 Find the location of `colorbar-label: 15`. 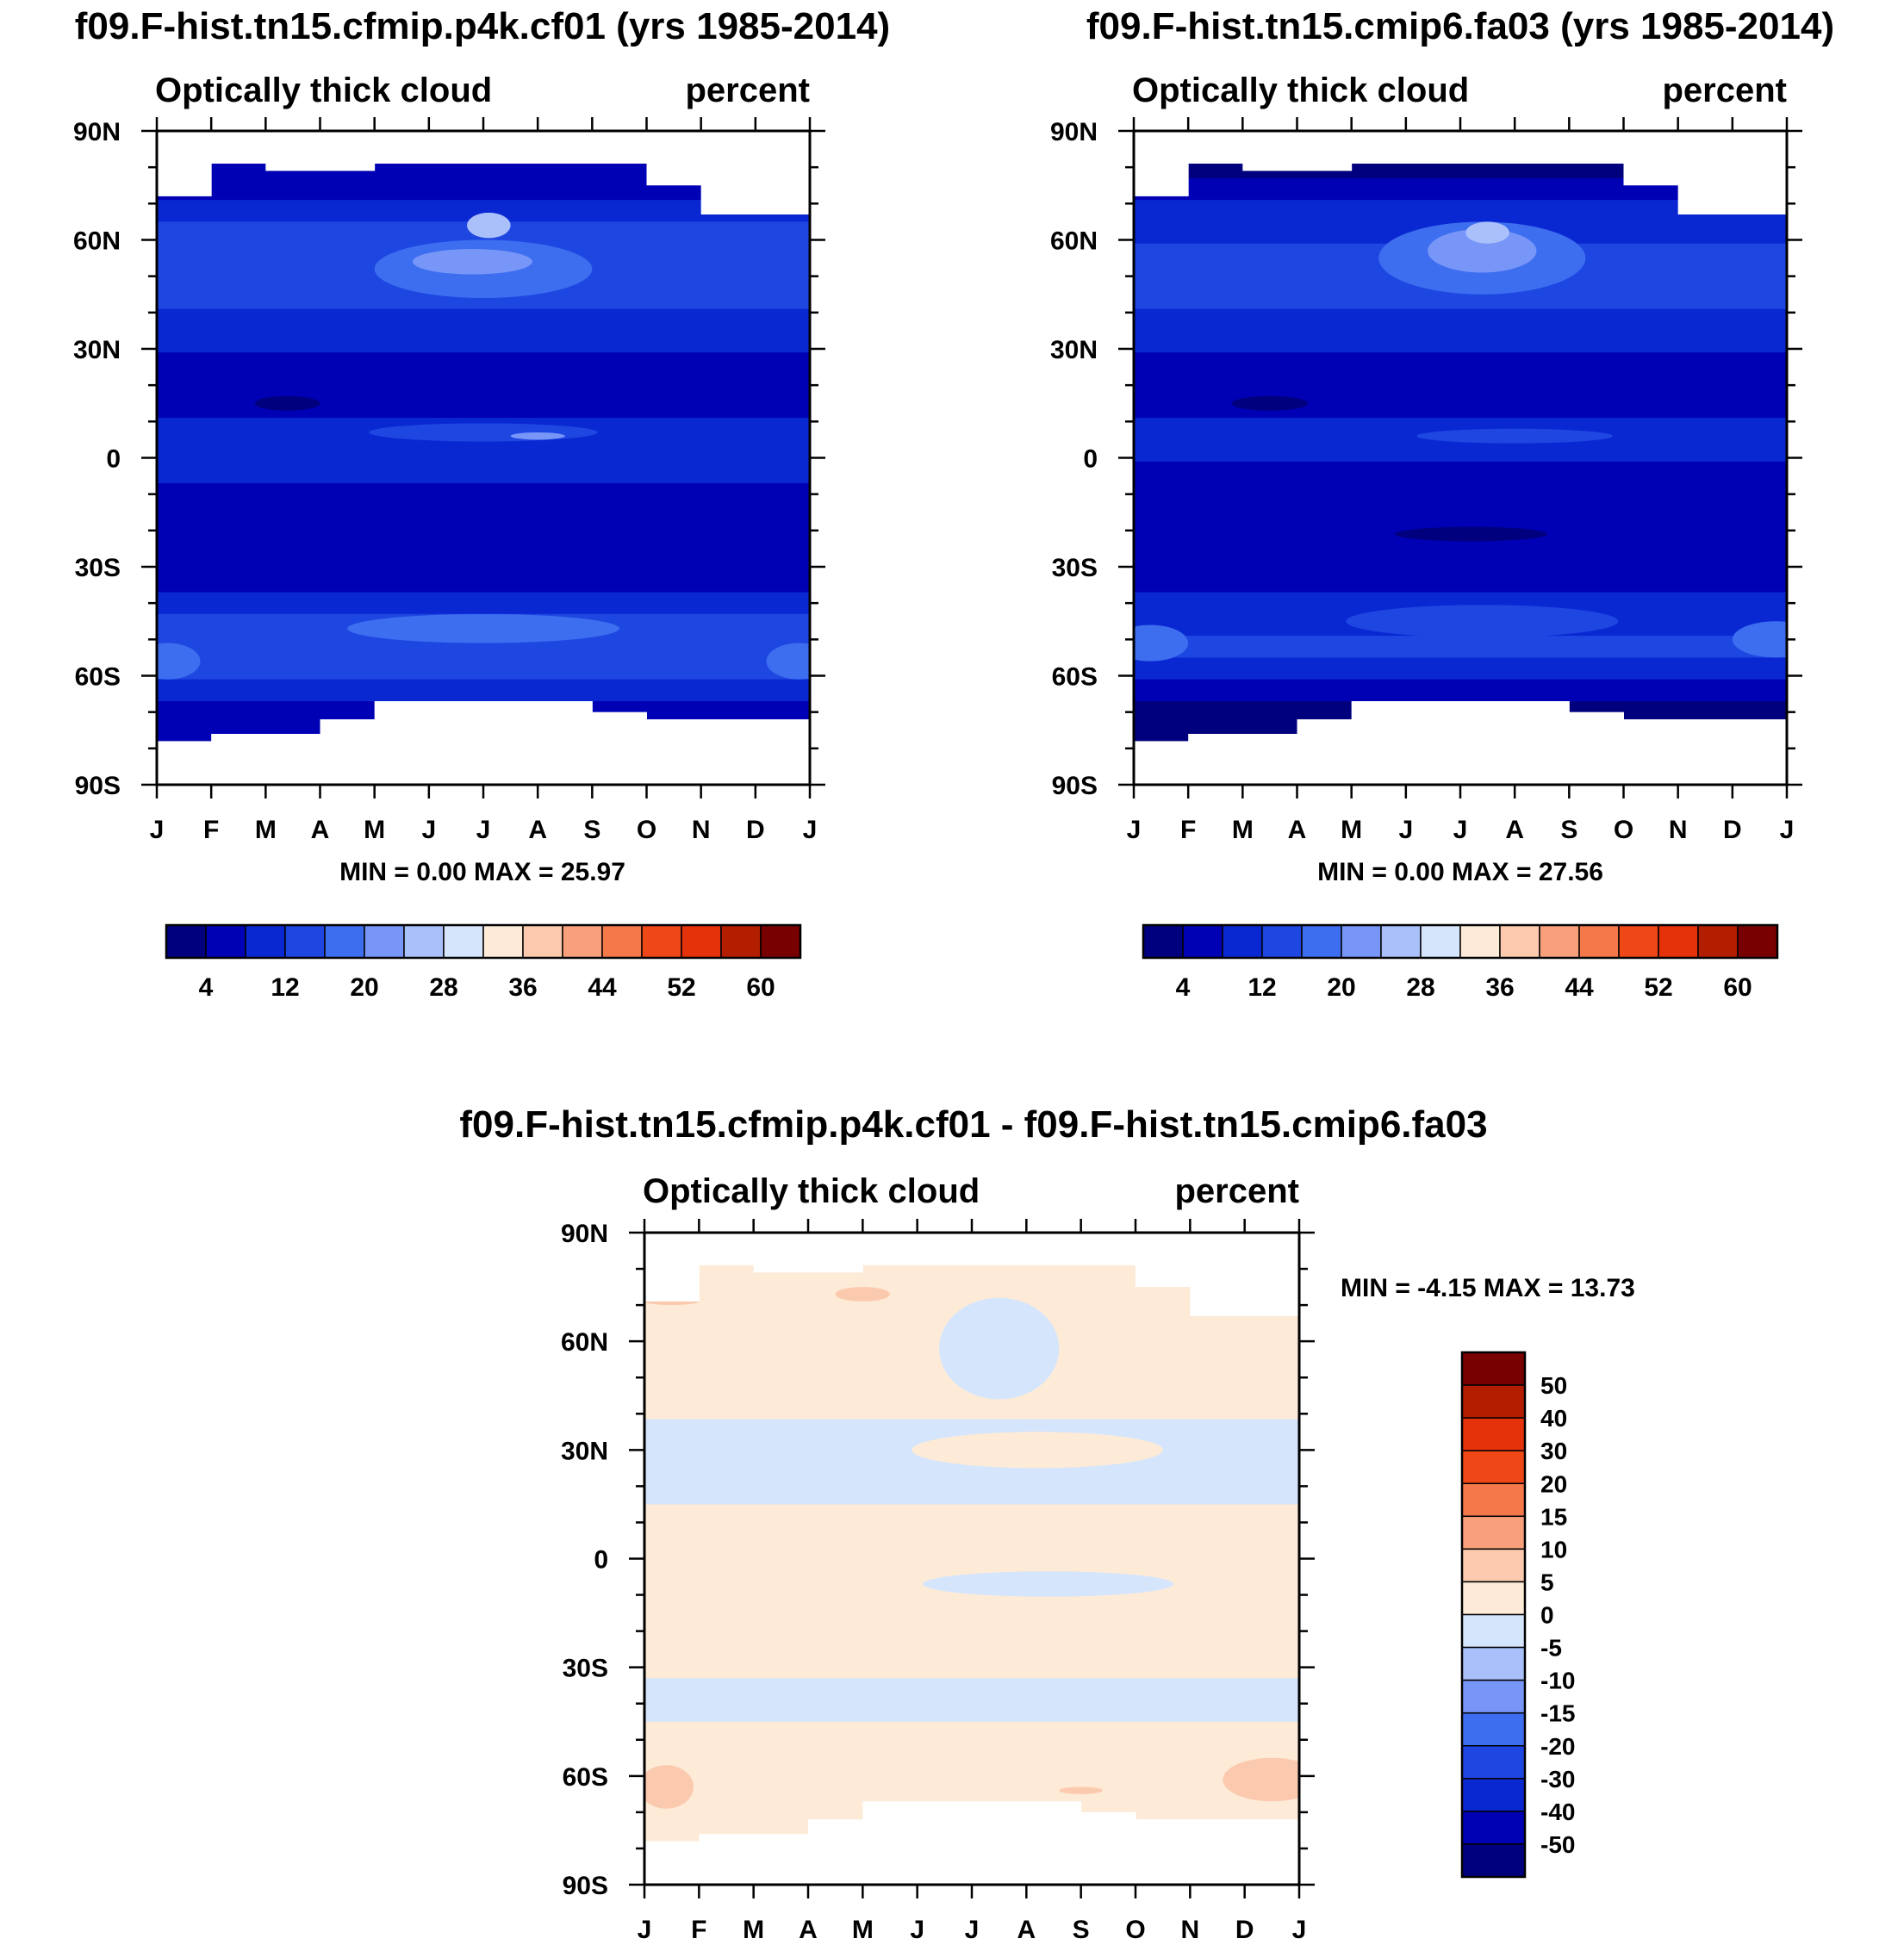

colorbar-label: 15 is located at coordinates (1554, 1517).